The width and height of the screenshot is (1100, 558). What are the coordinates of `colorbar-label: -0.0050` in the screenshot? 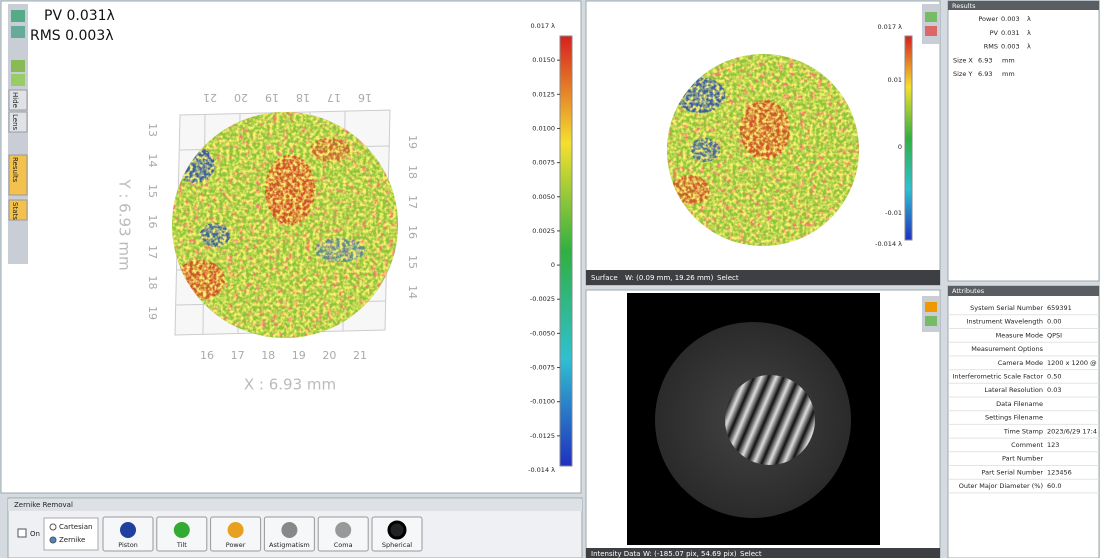 It's located at (542, 333).